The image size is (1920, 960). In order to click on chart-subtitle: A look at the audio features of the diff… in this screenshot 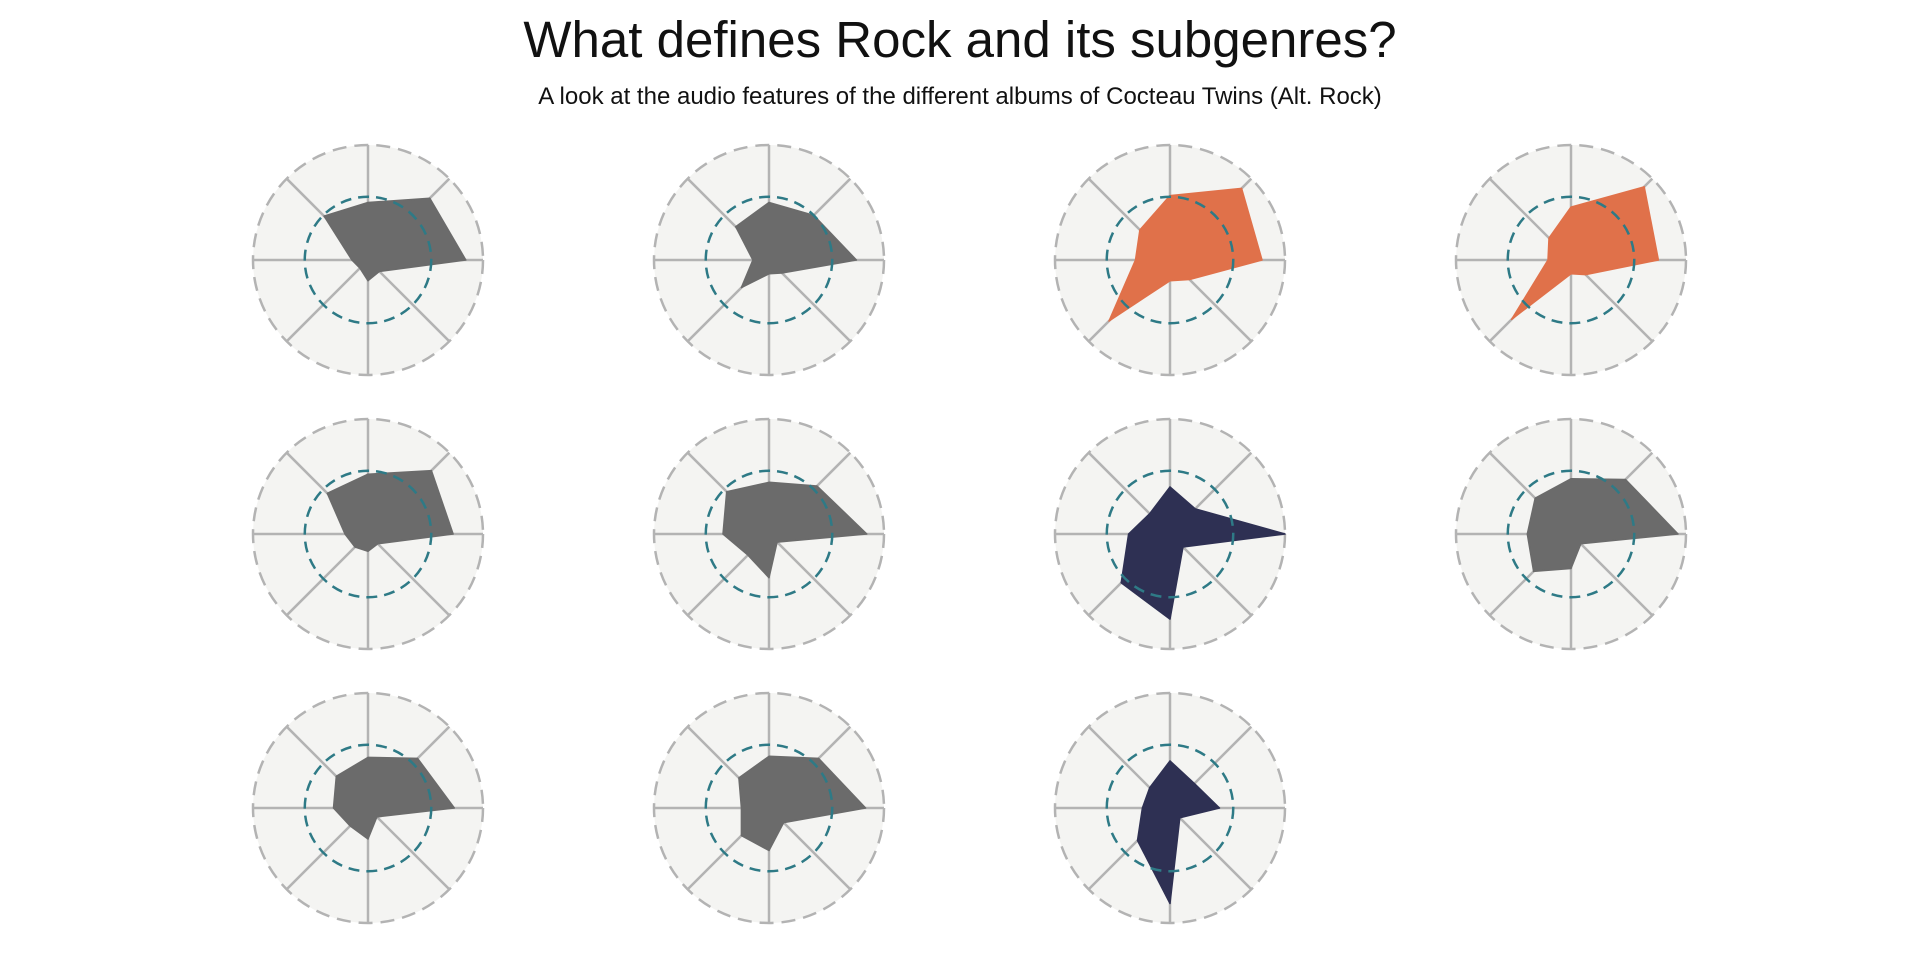, I will do `click(960, 96)`.